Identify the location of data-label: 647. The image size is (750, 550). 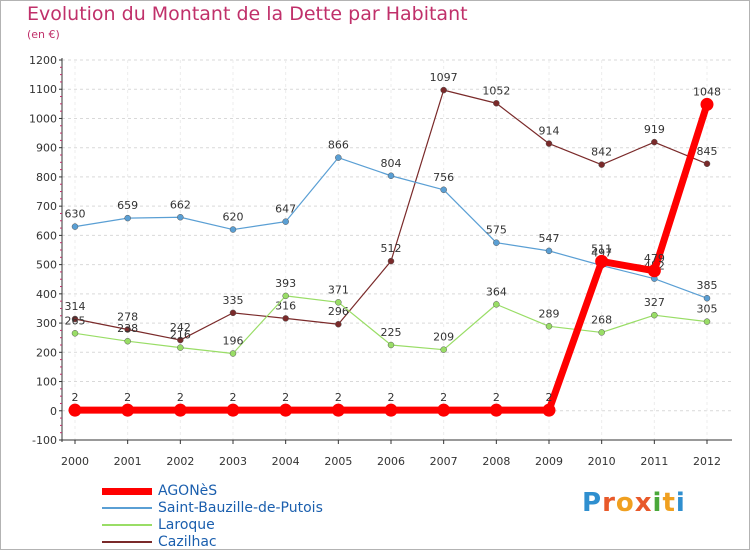
(285, 209).